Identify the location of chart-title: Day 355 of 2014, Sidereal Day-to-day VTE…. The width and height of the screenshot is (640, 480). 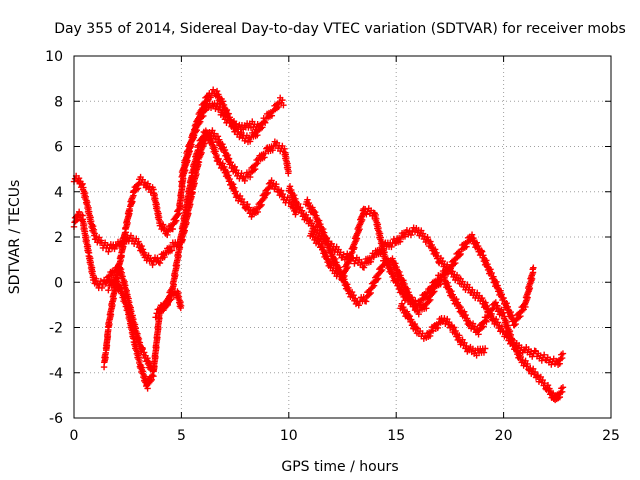
(340, 29).